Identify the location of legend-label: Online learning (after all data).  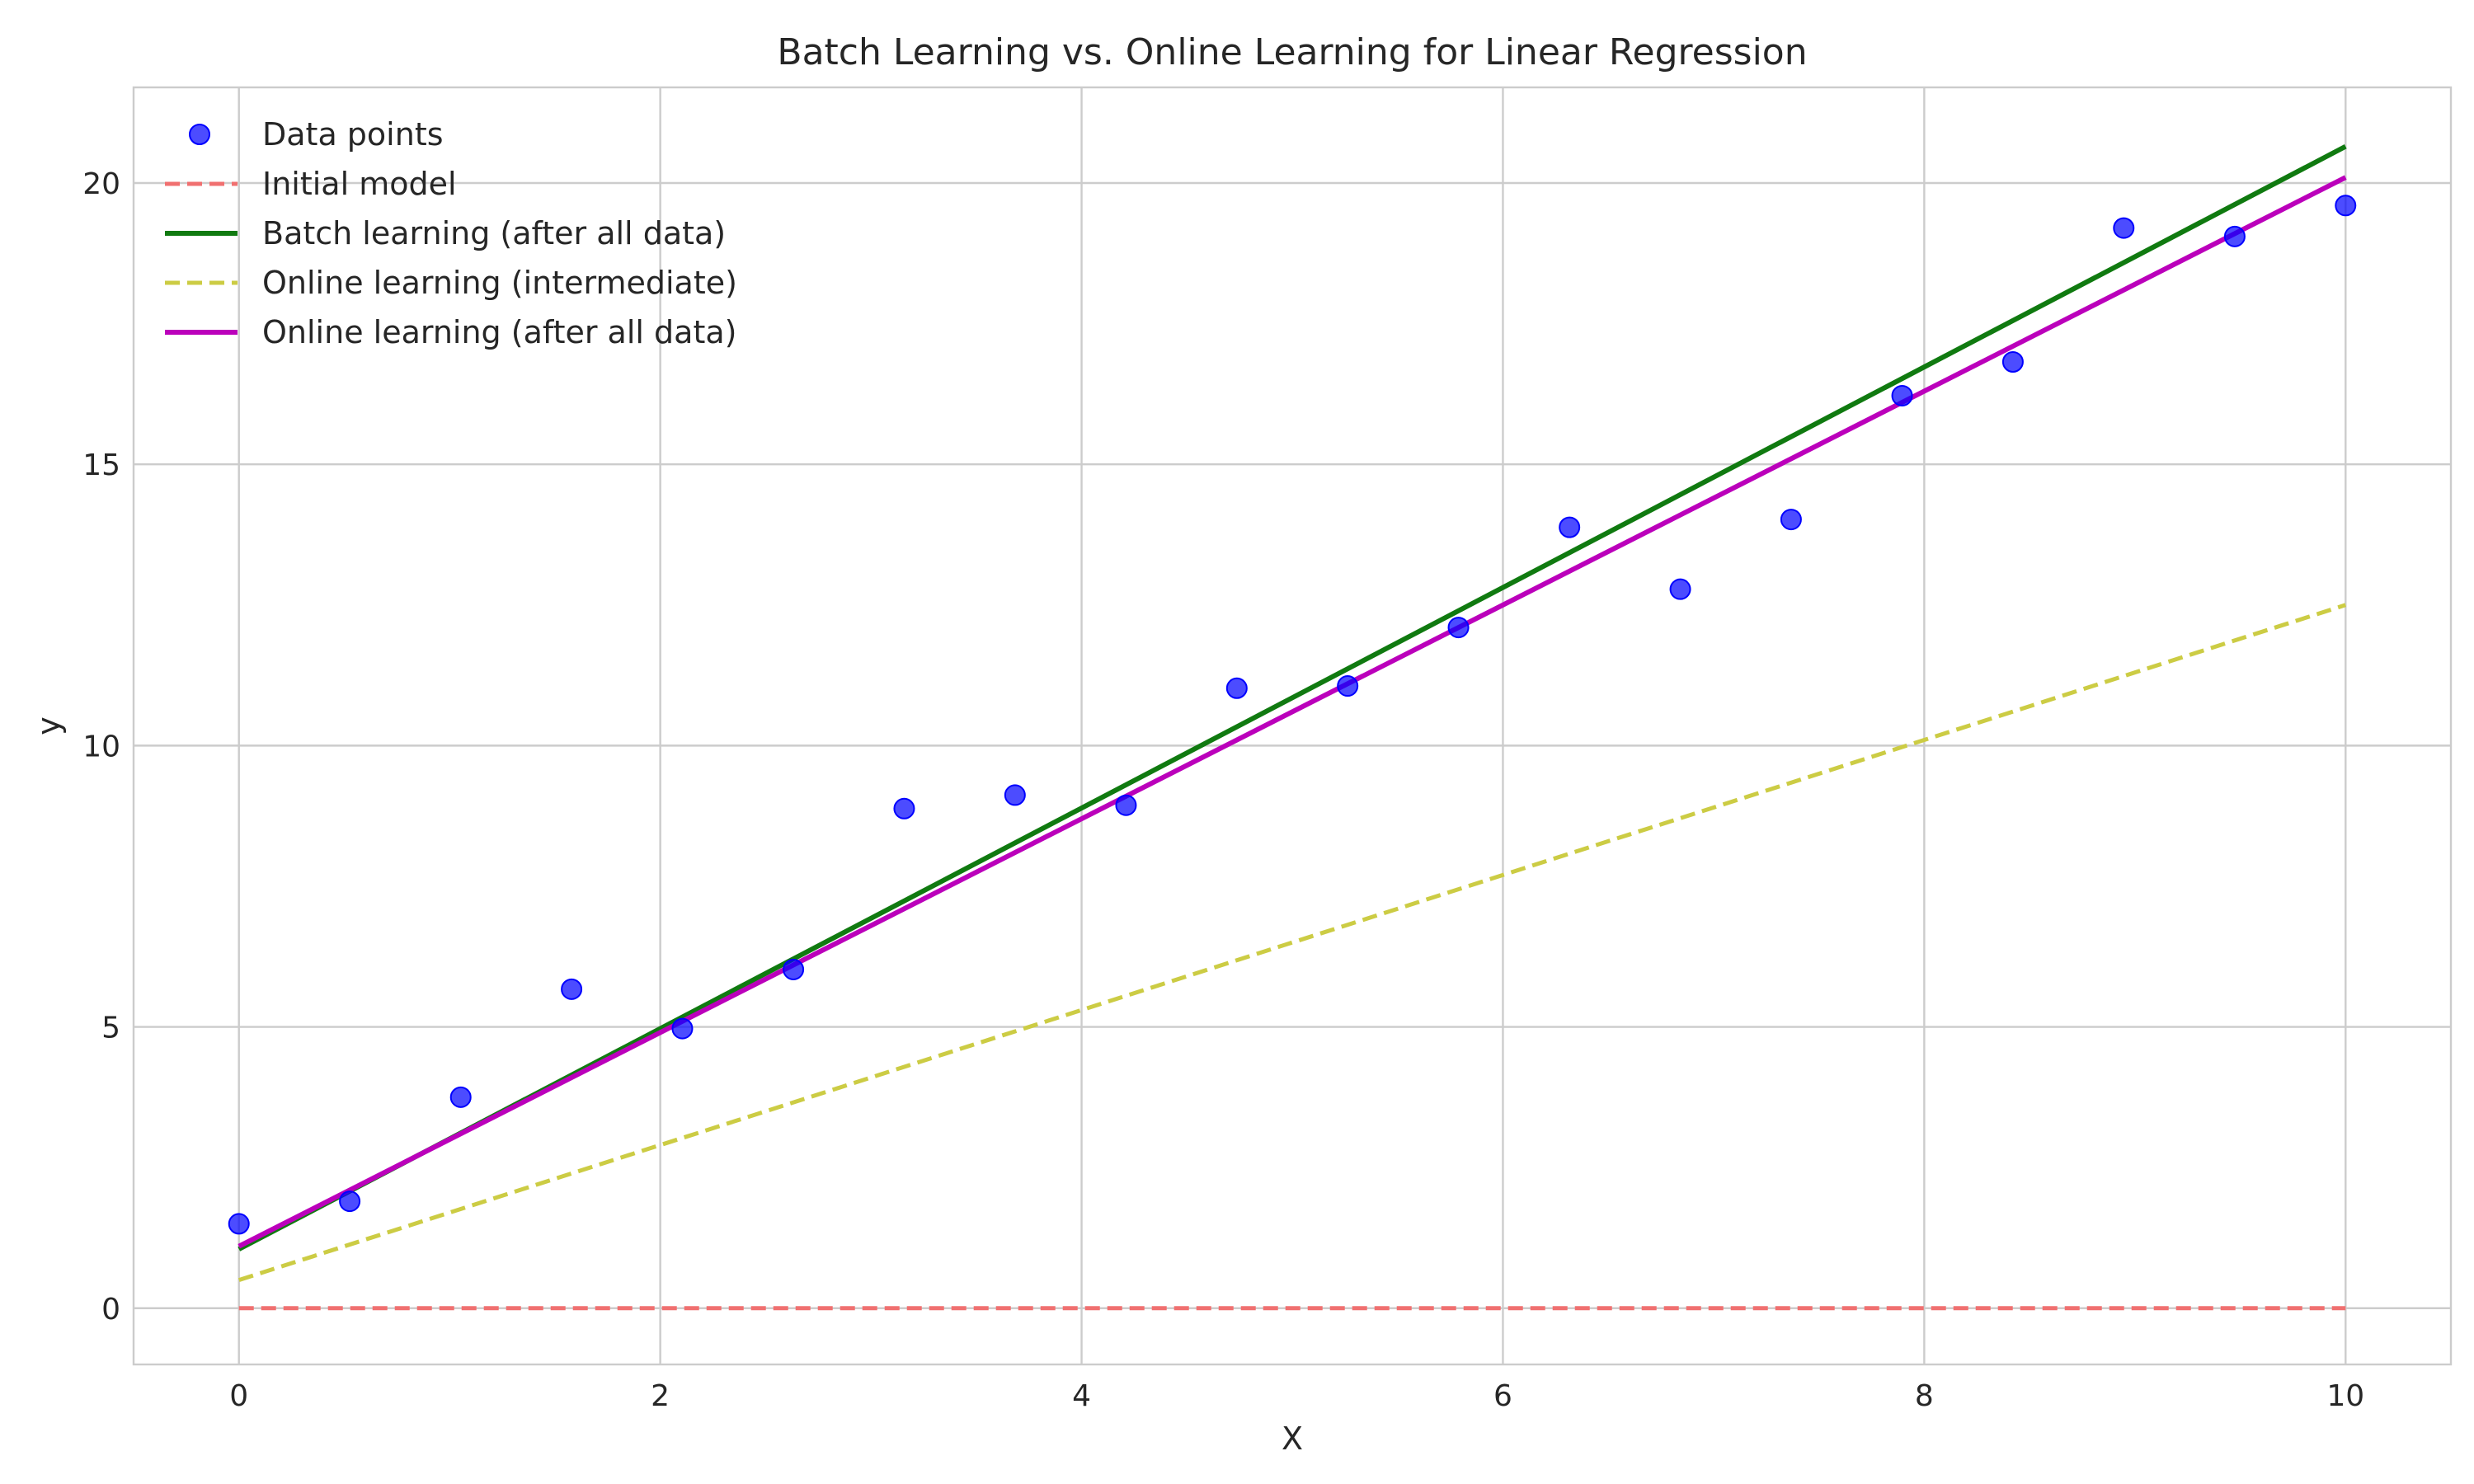
(499, 332).